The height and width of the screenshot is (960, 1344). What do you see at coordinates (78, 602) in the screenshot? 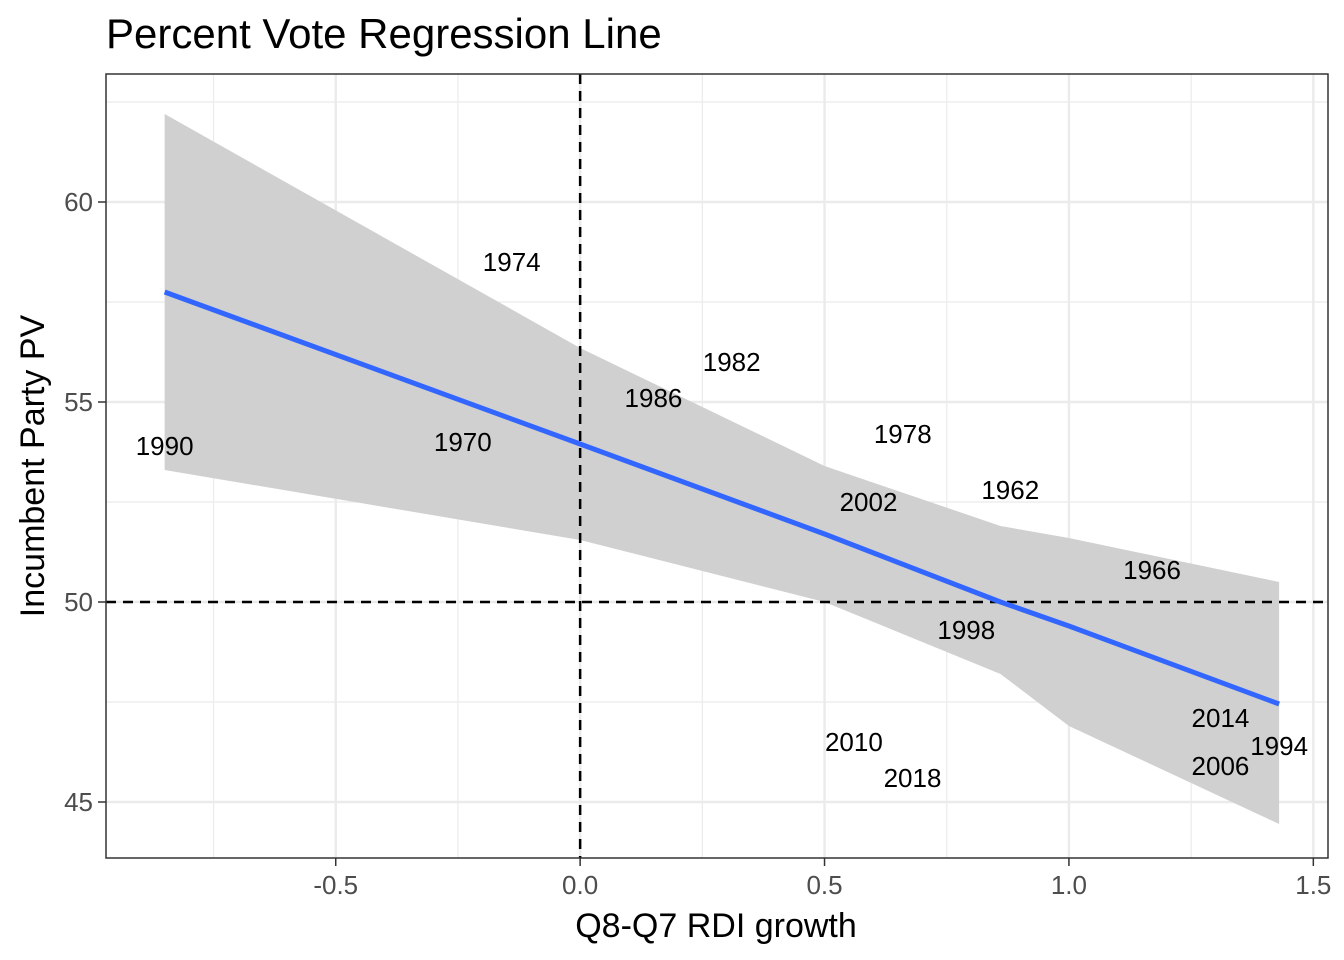
I see `y-tick-label: 50` at bounding box center [78, 602].